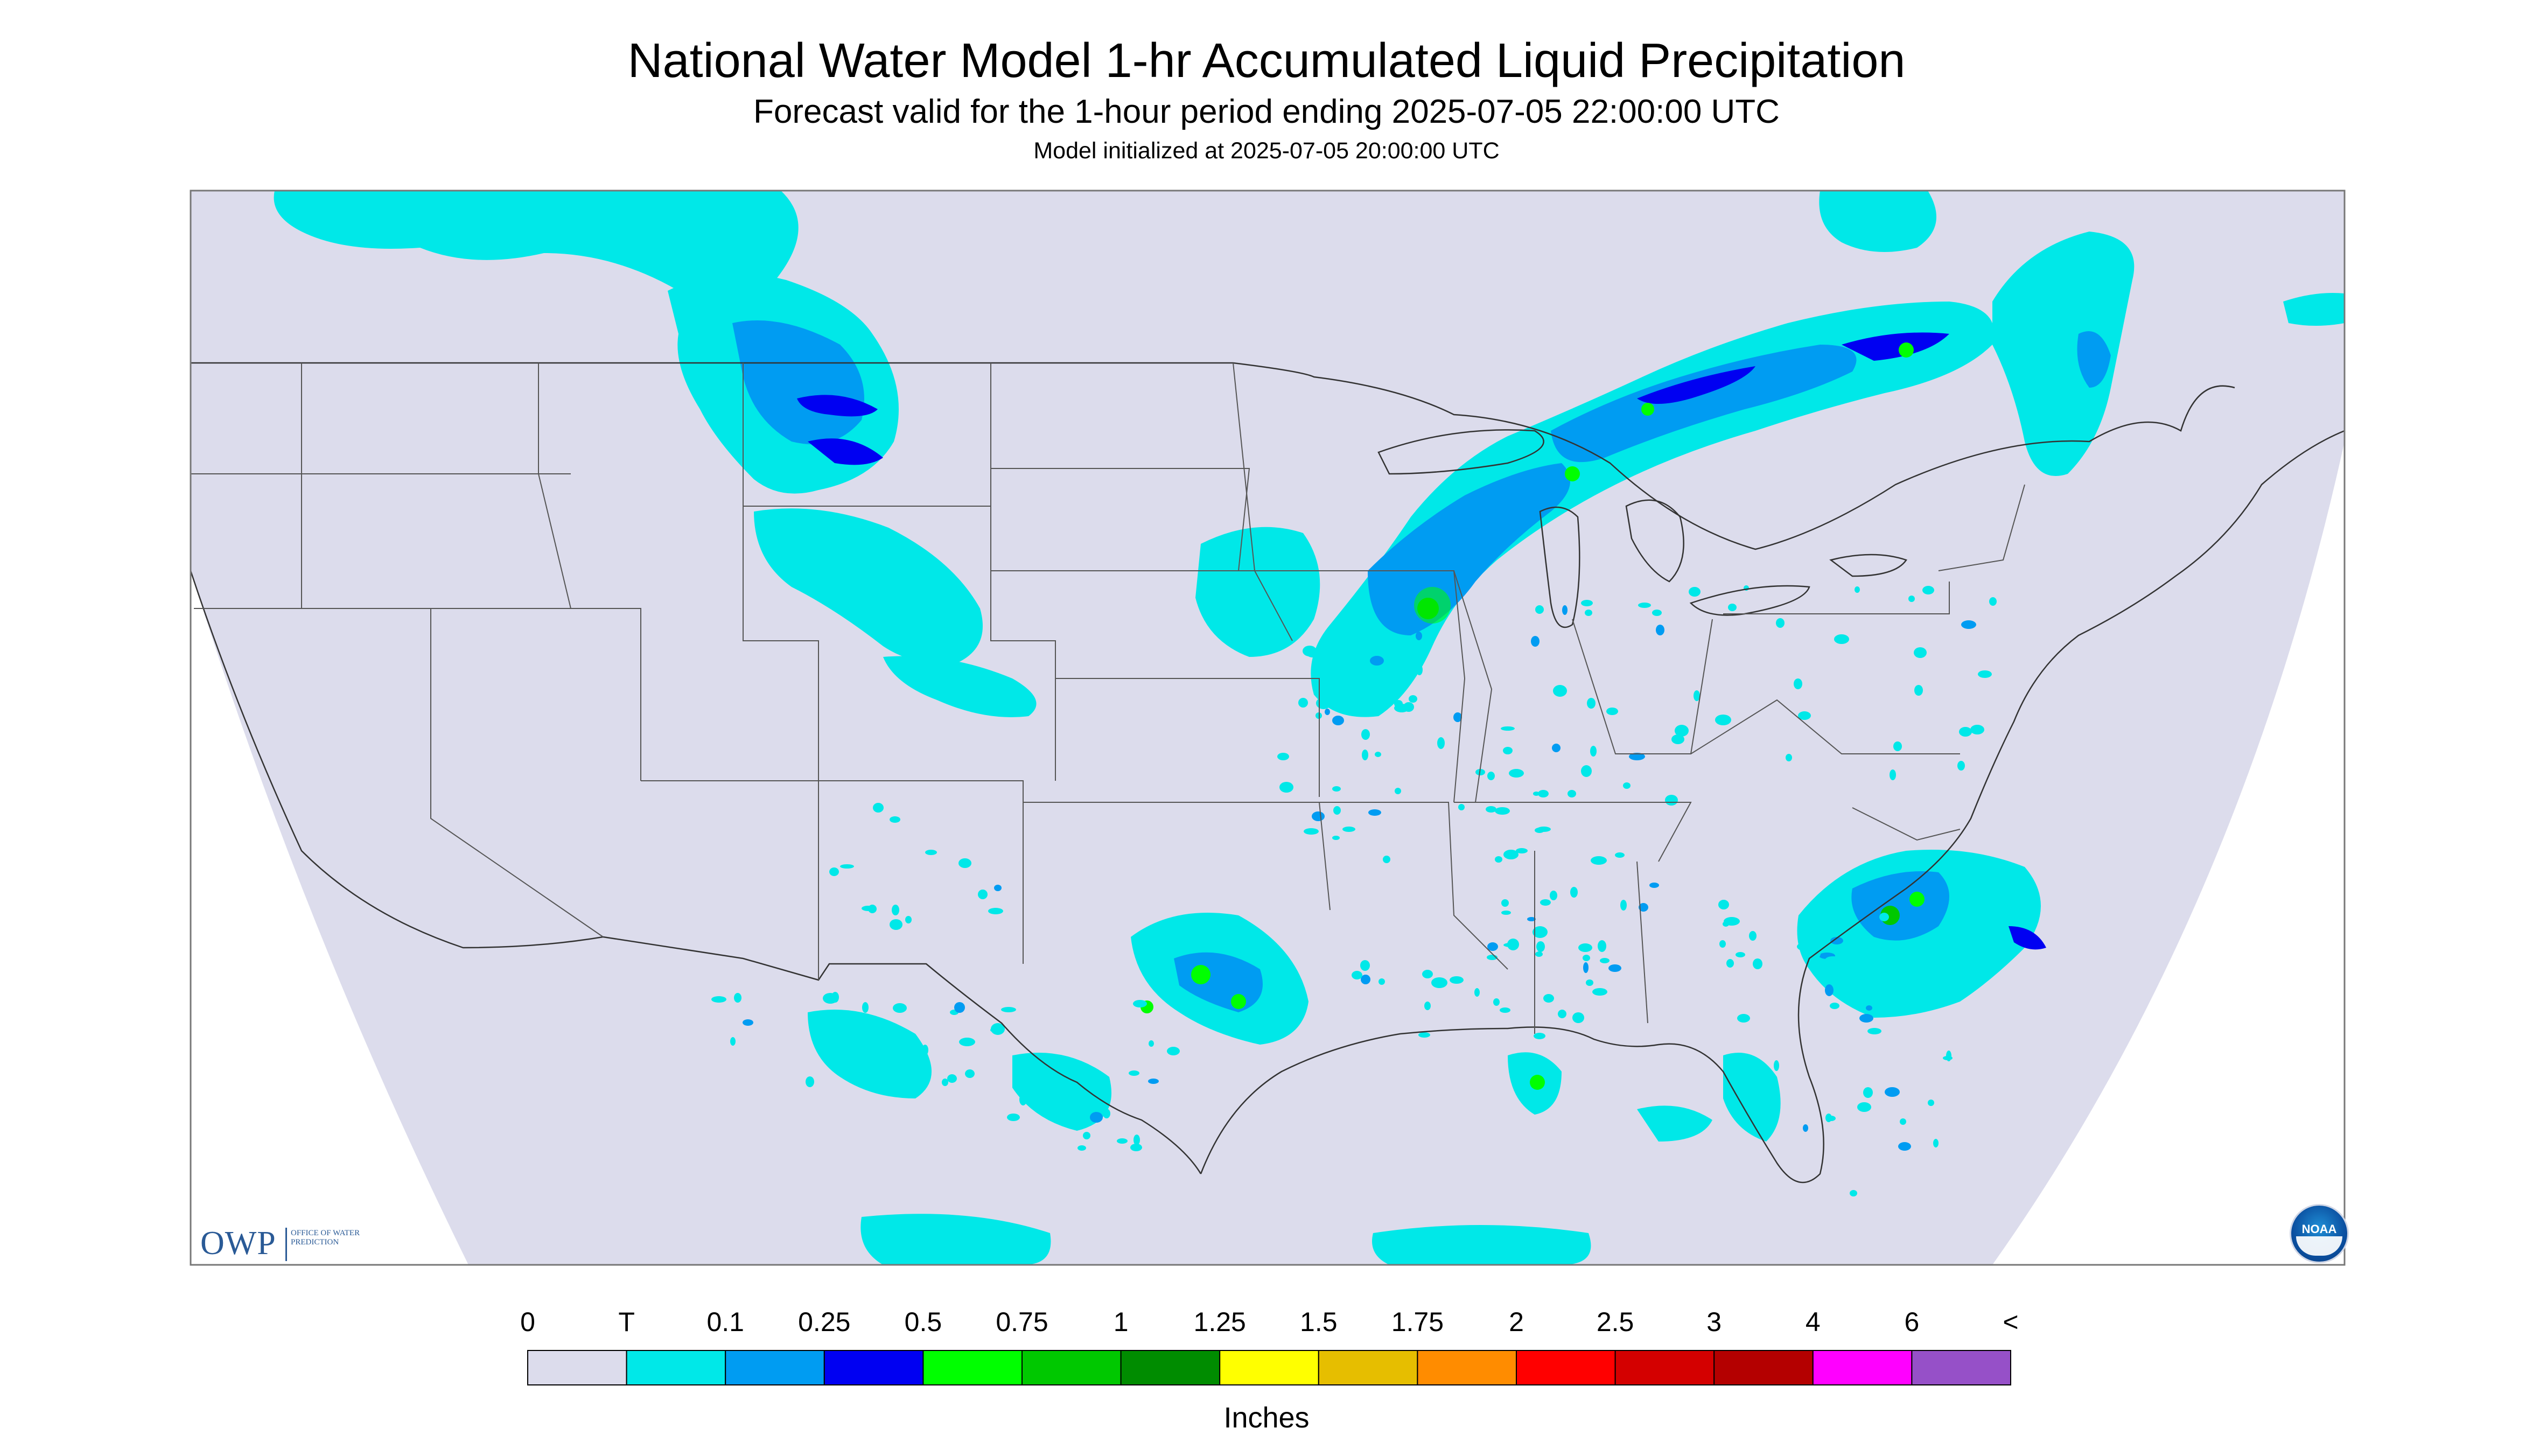  Describe the element at coordinates (1517, 1322) in the screenshot. I see `legend-tick-label: 2` at that location.